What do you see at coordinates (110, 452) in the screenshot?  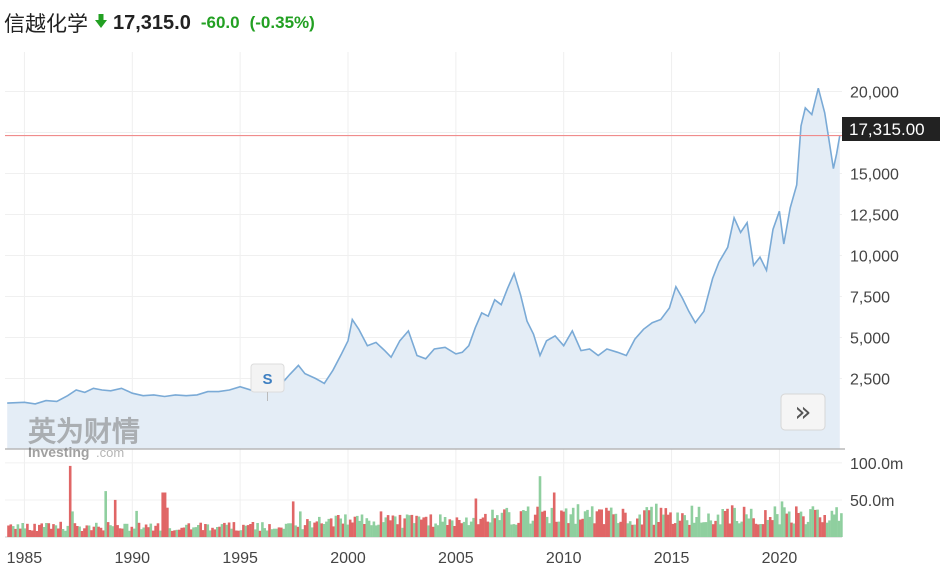 I see `watermark-brand-suffix: .com` at bounding box center [110, 452].